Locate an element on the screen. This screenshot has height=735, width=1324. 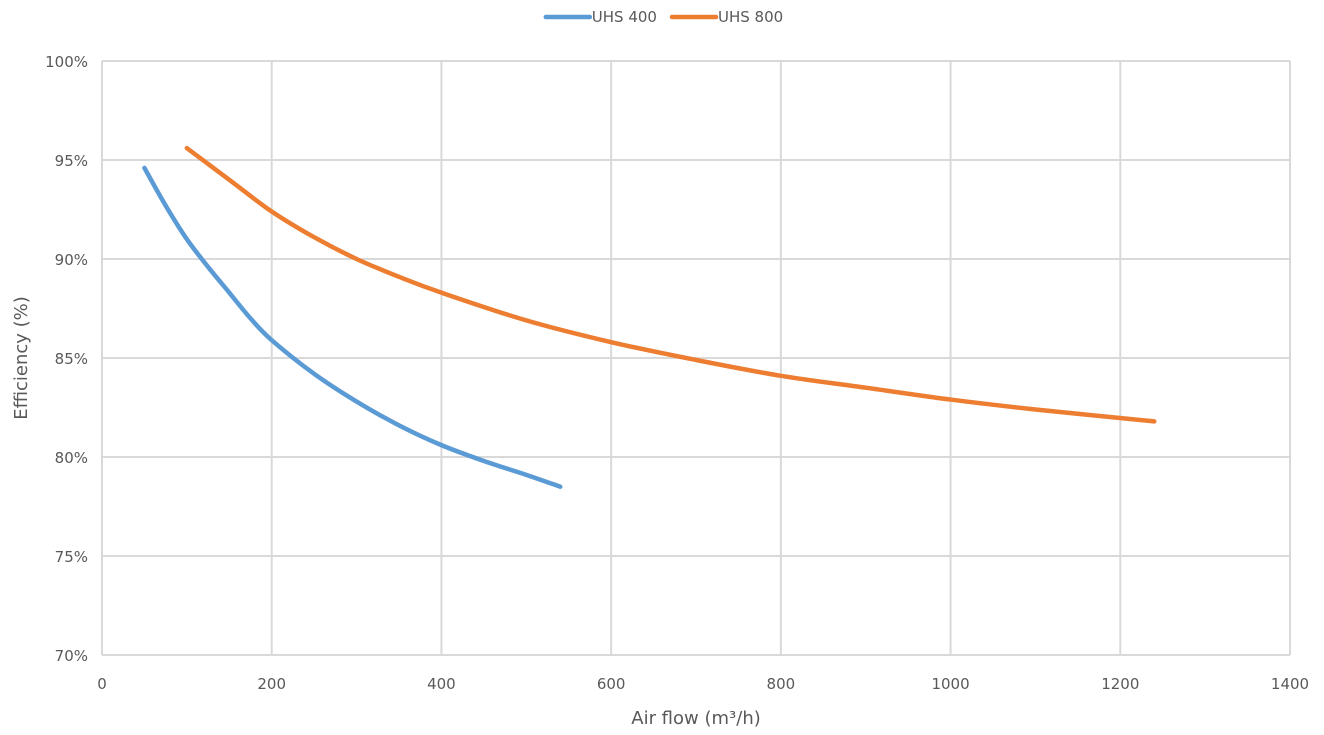
legend: UHS 400 UHS 800 is located at coordinates (663, 17).